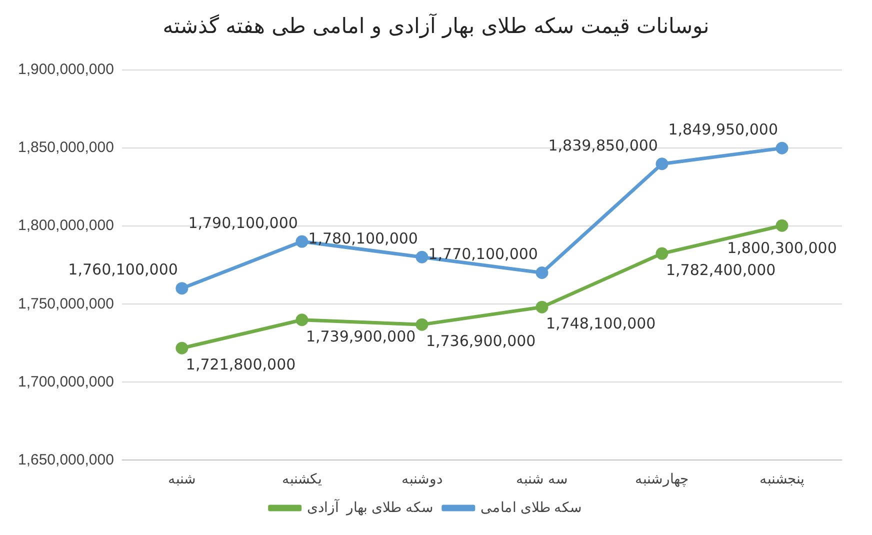  What do you see at coordinates (66, 147) in the screenshot?
I see `y-tick-label: 1,850,000,000` at bounding box center [66, 147].